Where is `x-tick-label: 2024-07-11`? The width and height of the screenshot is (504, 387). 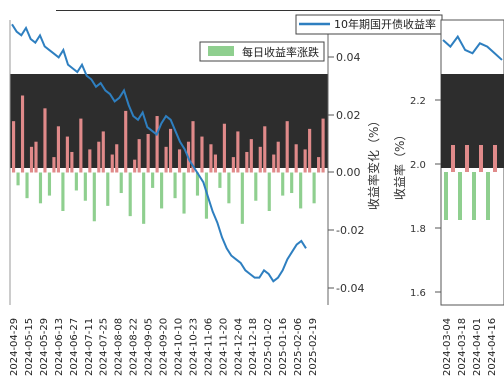
x-tick-label: 2024-07-11 is located at coordinates (89, 347).